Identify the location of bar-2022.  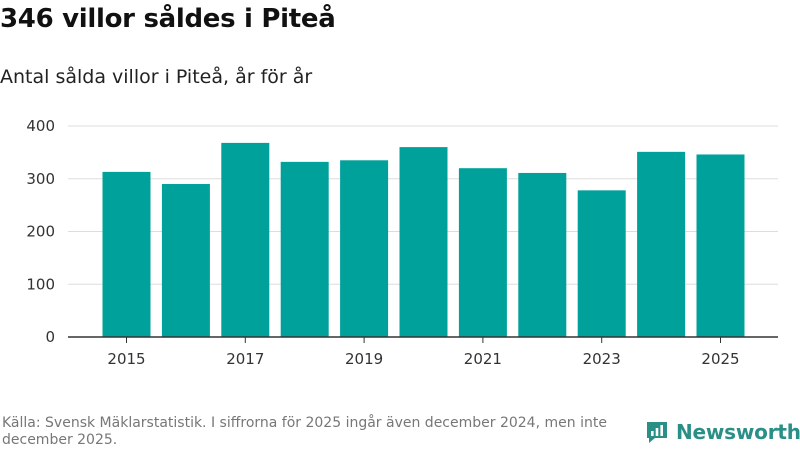
(542, 254).